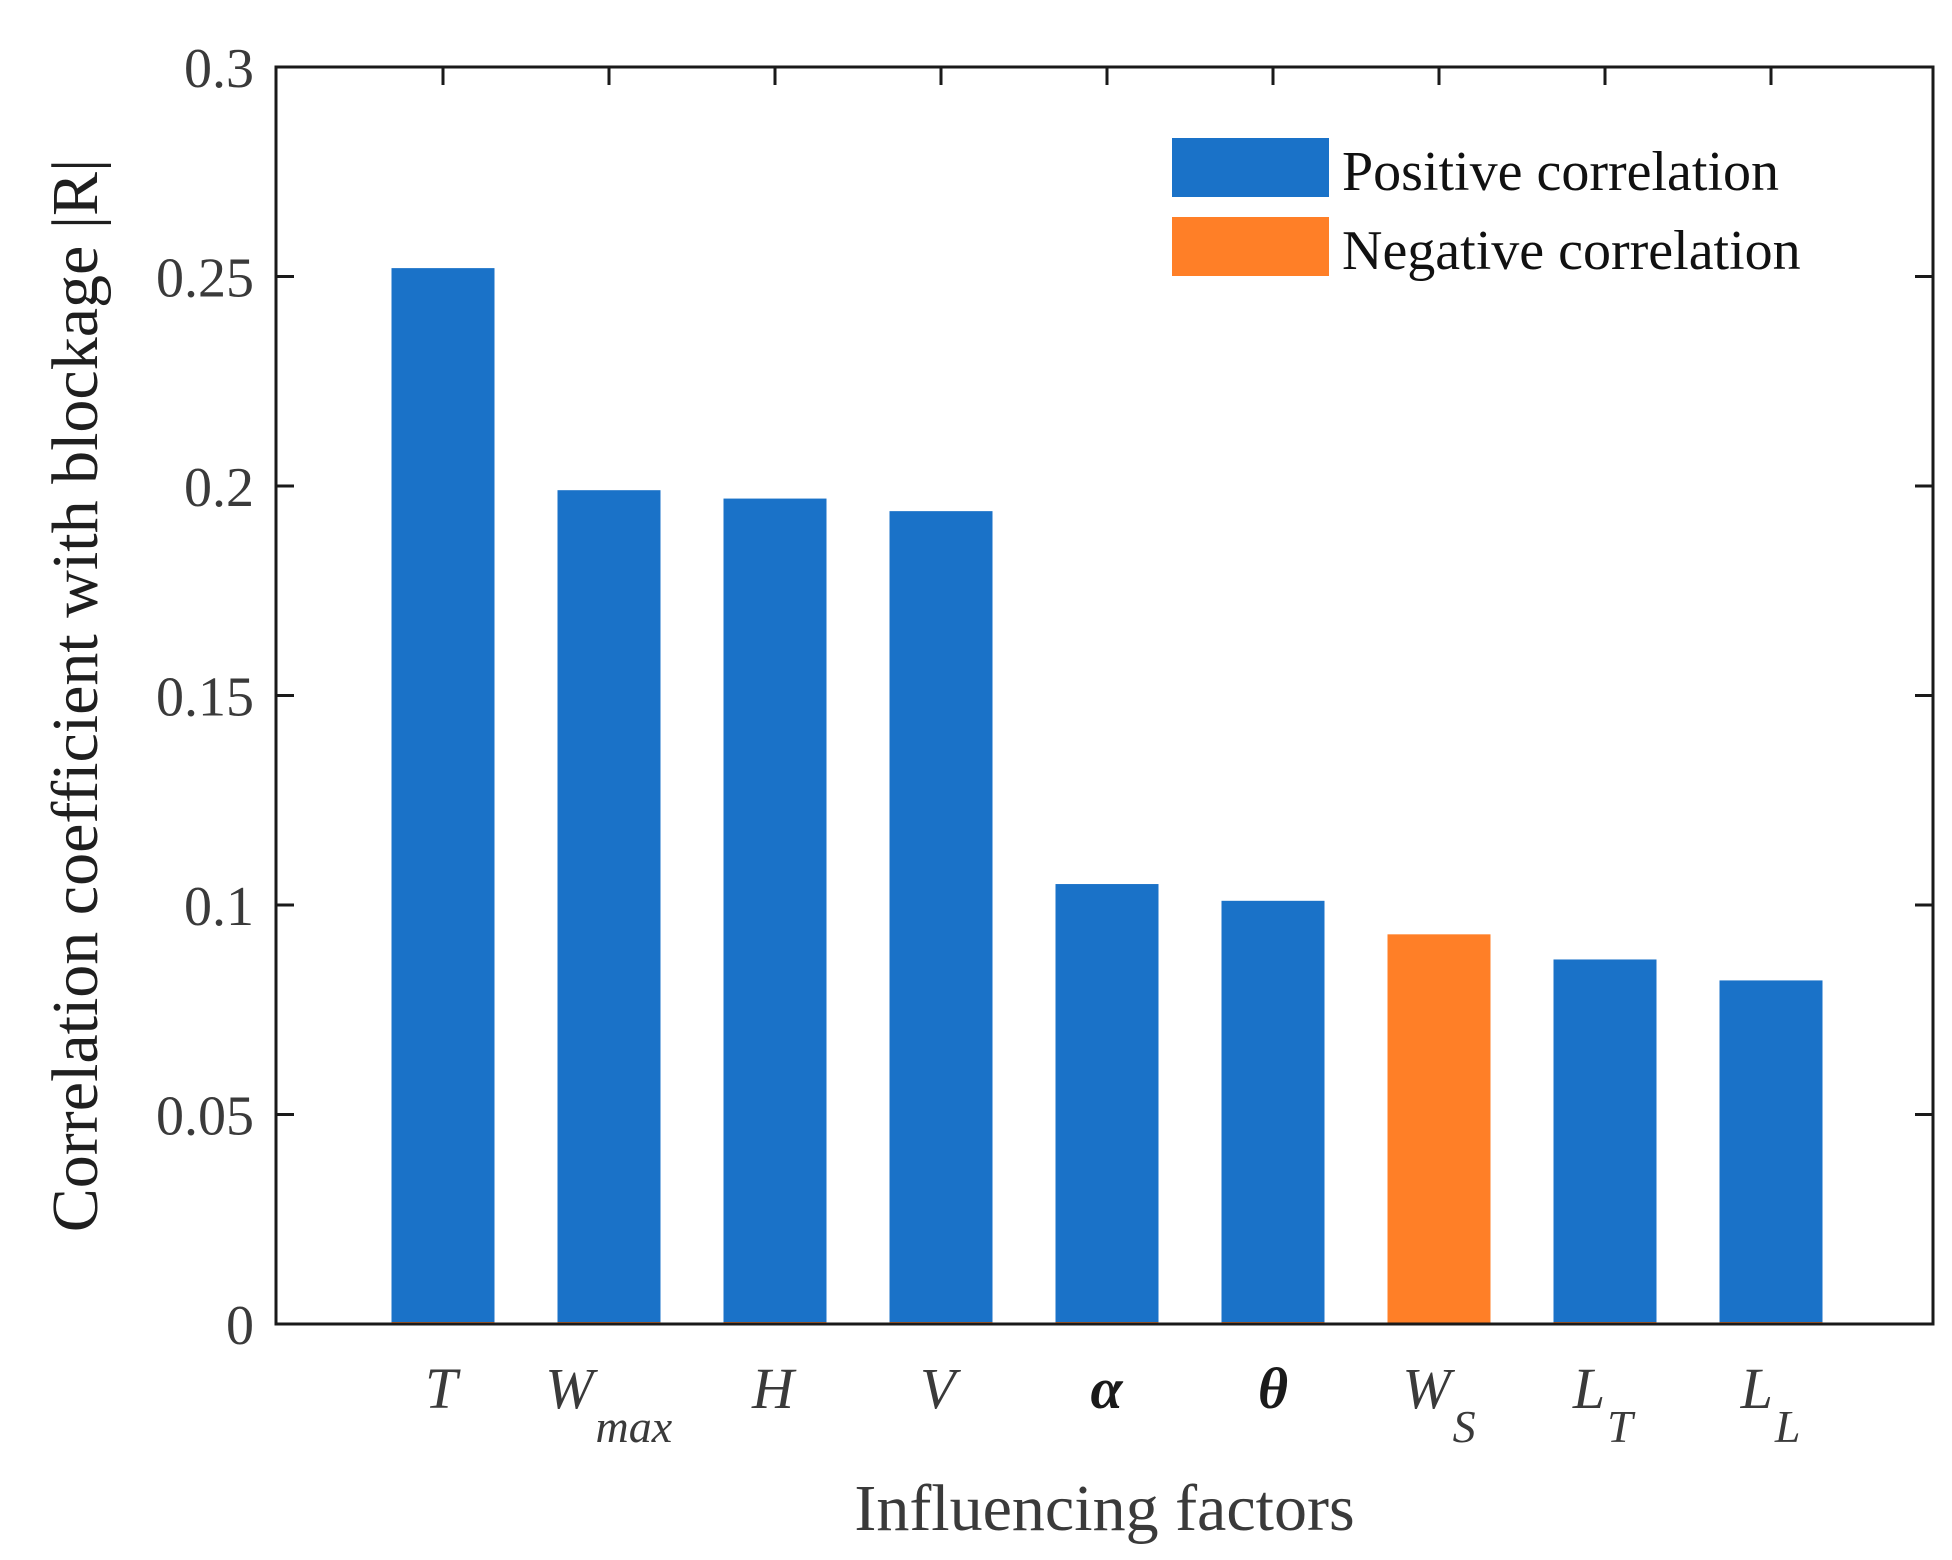  Describe the element at coordinates (1250, 167) in the screenshot. I see `legend-swatch-positive` at that location.